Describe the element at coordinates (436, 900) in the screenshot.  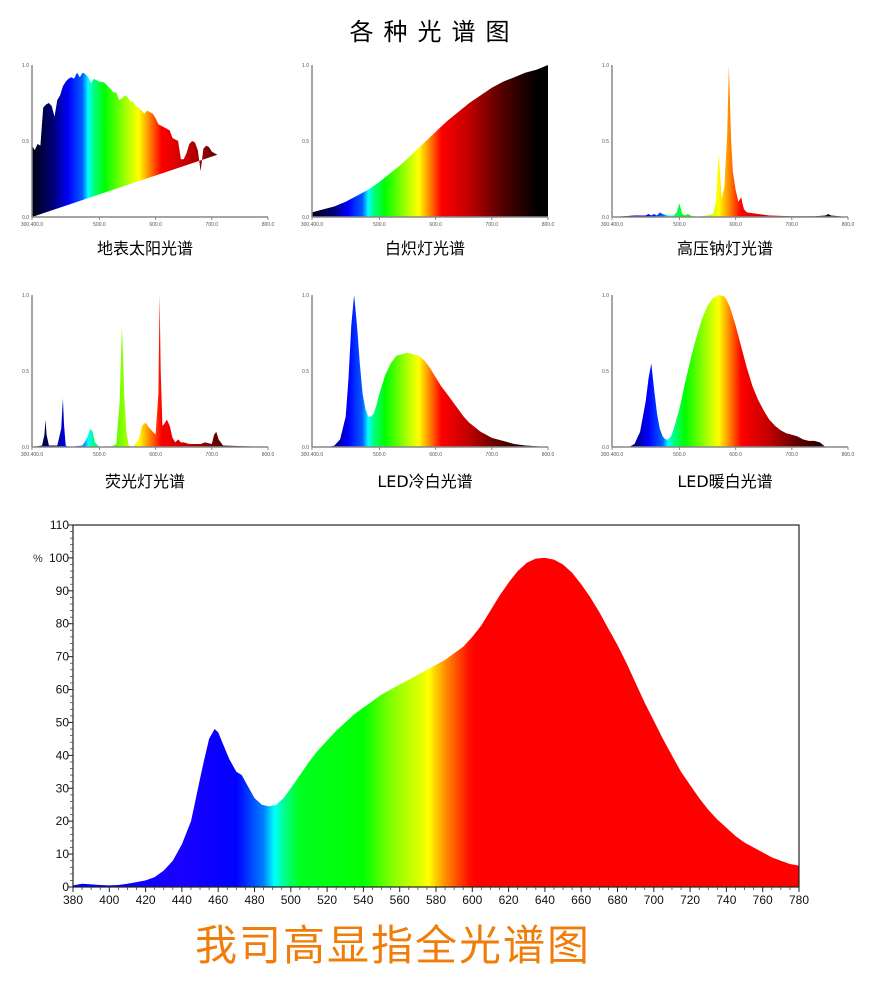
I see `svg-text: 580` at that location.